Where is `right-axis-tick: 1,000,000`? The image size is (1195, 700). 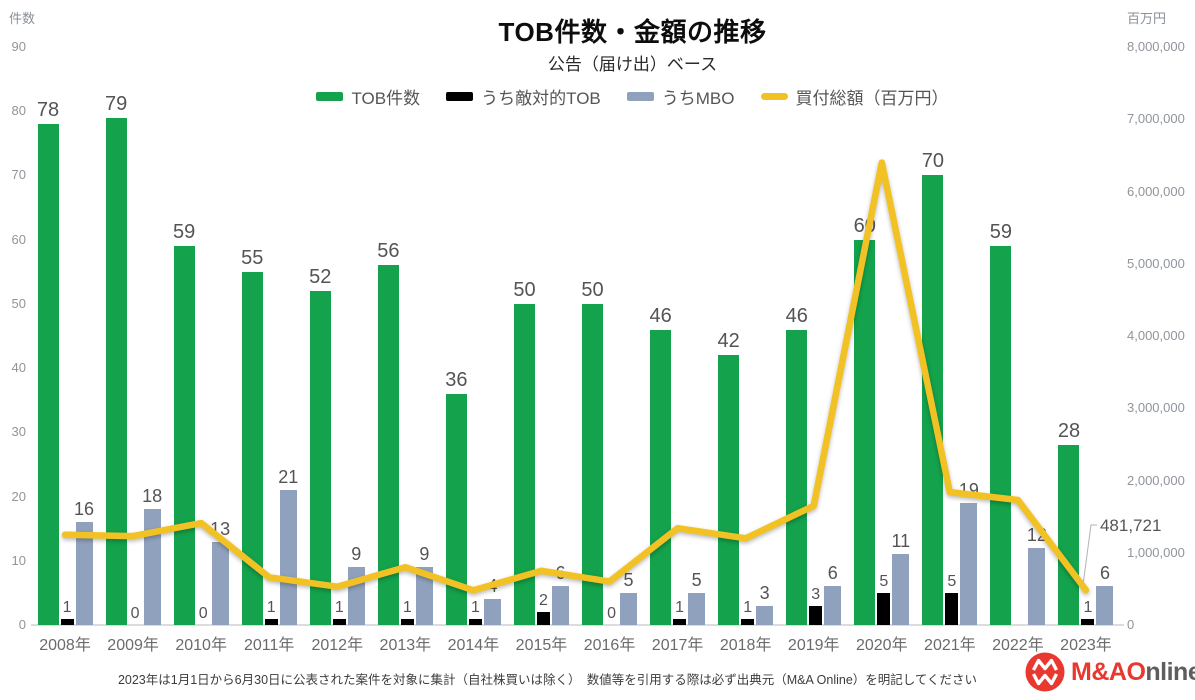
right-axis-tick: 1,000,000 is located at coordinates (1156, 552).